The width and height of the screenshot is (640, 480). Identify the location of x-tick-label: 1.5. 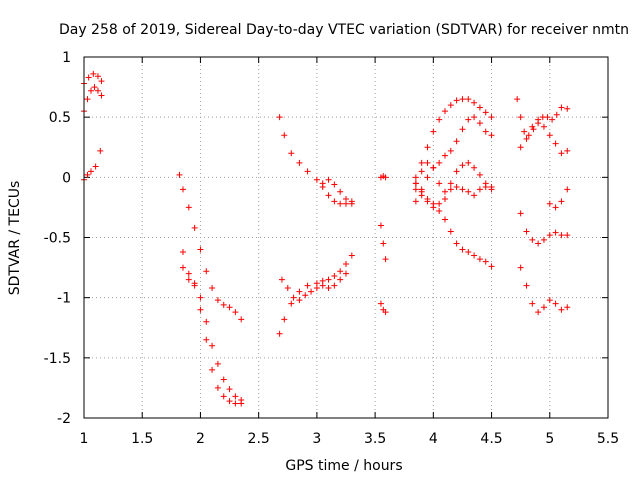
(142, 439).